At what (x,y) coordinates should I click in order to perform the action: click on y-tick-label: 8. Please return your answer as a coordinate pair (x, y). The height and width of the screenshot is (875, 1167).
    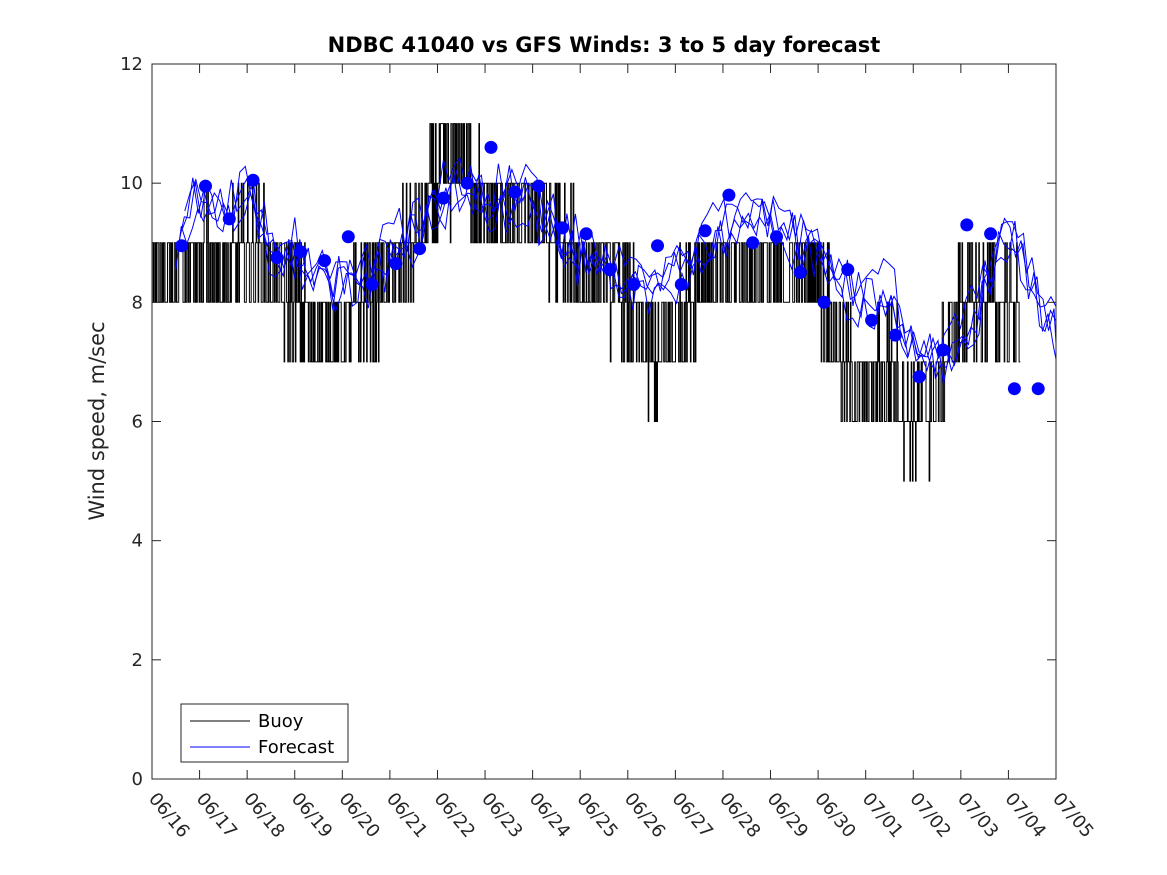
    Looking at the image, I should click on (137, 302).